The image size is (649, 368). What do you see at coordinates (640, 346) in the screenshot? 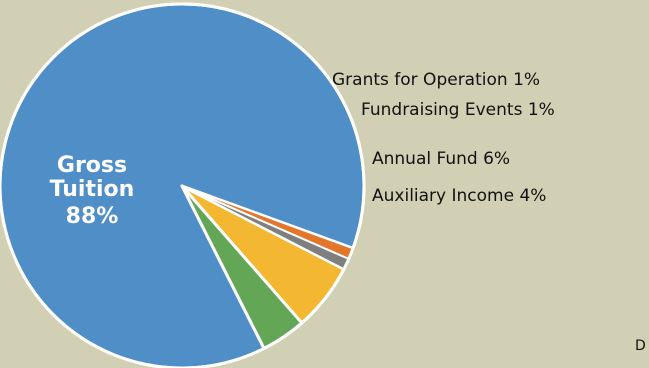
I see `footer-text: D` at bounding box center [640, 346].